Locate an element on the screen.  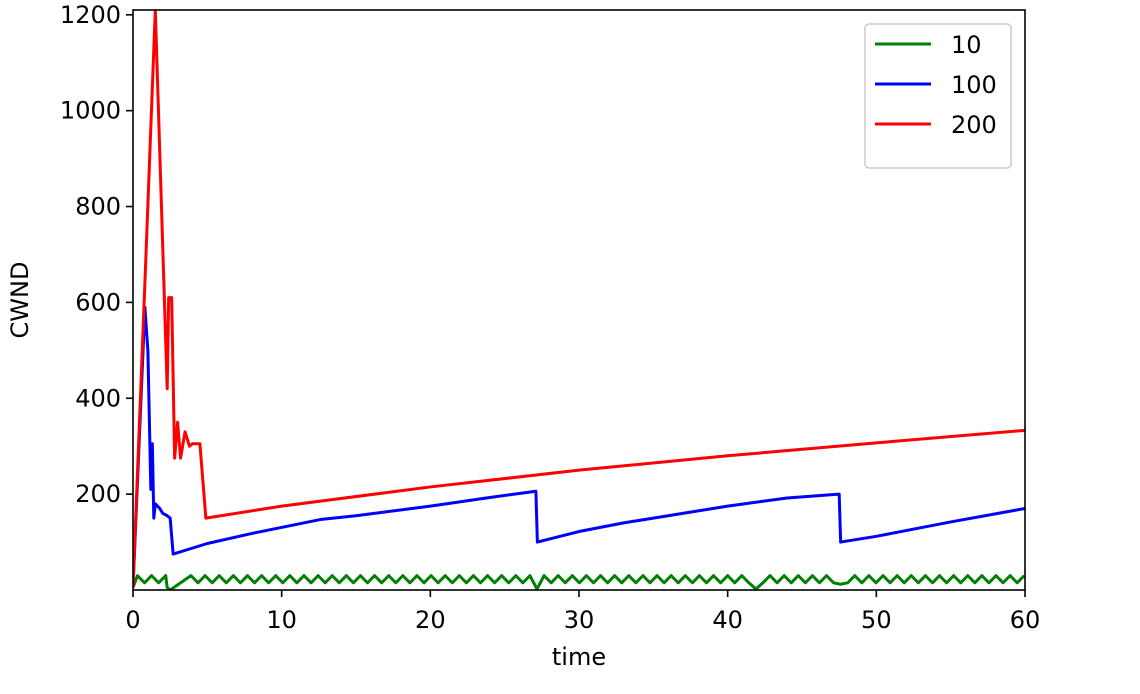
y-tick-label: 1000 is located at coordinates (90, 111).